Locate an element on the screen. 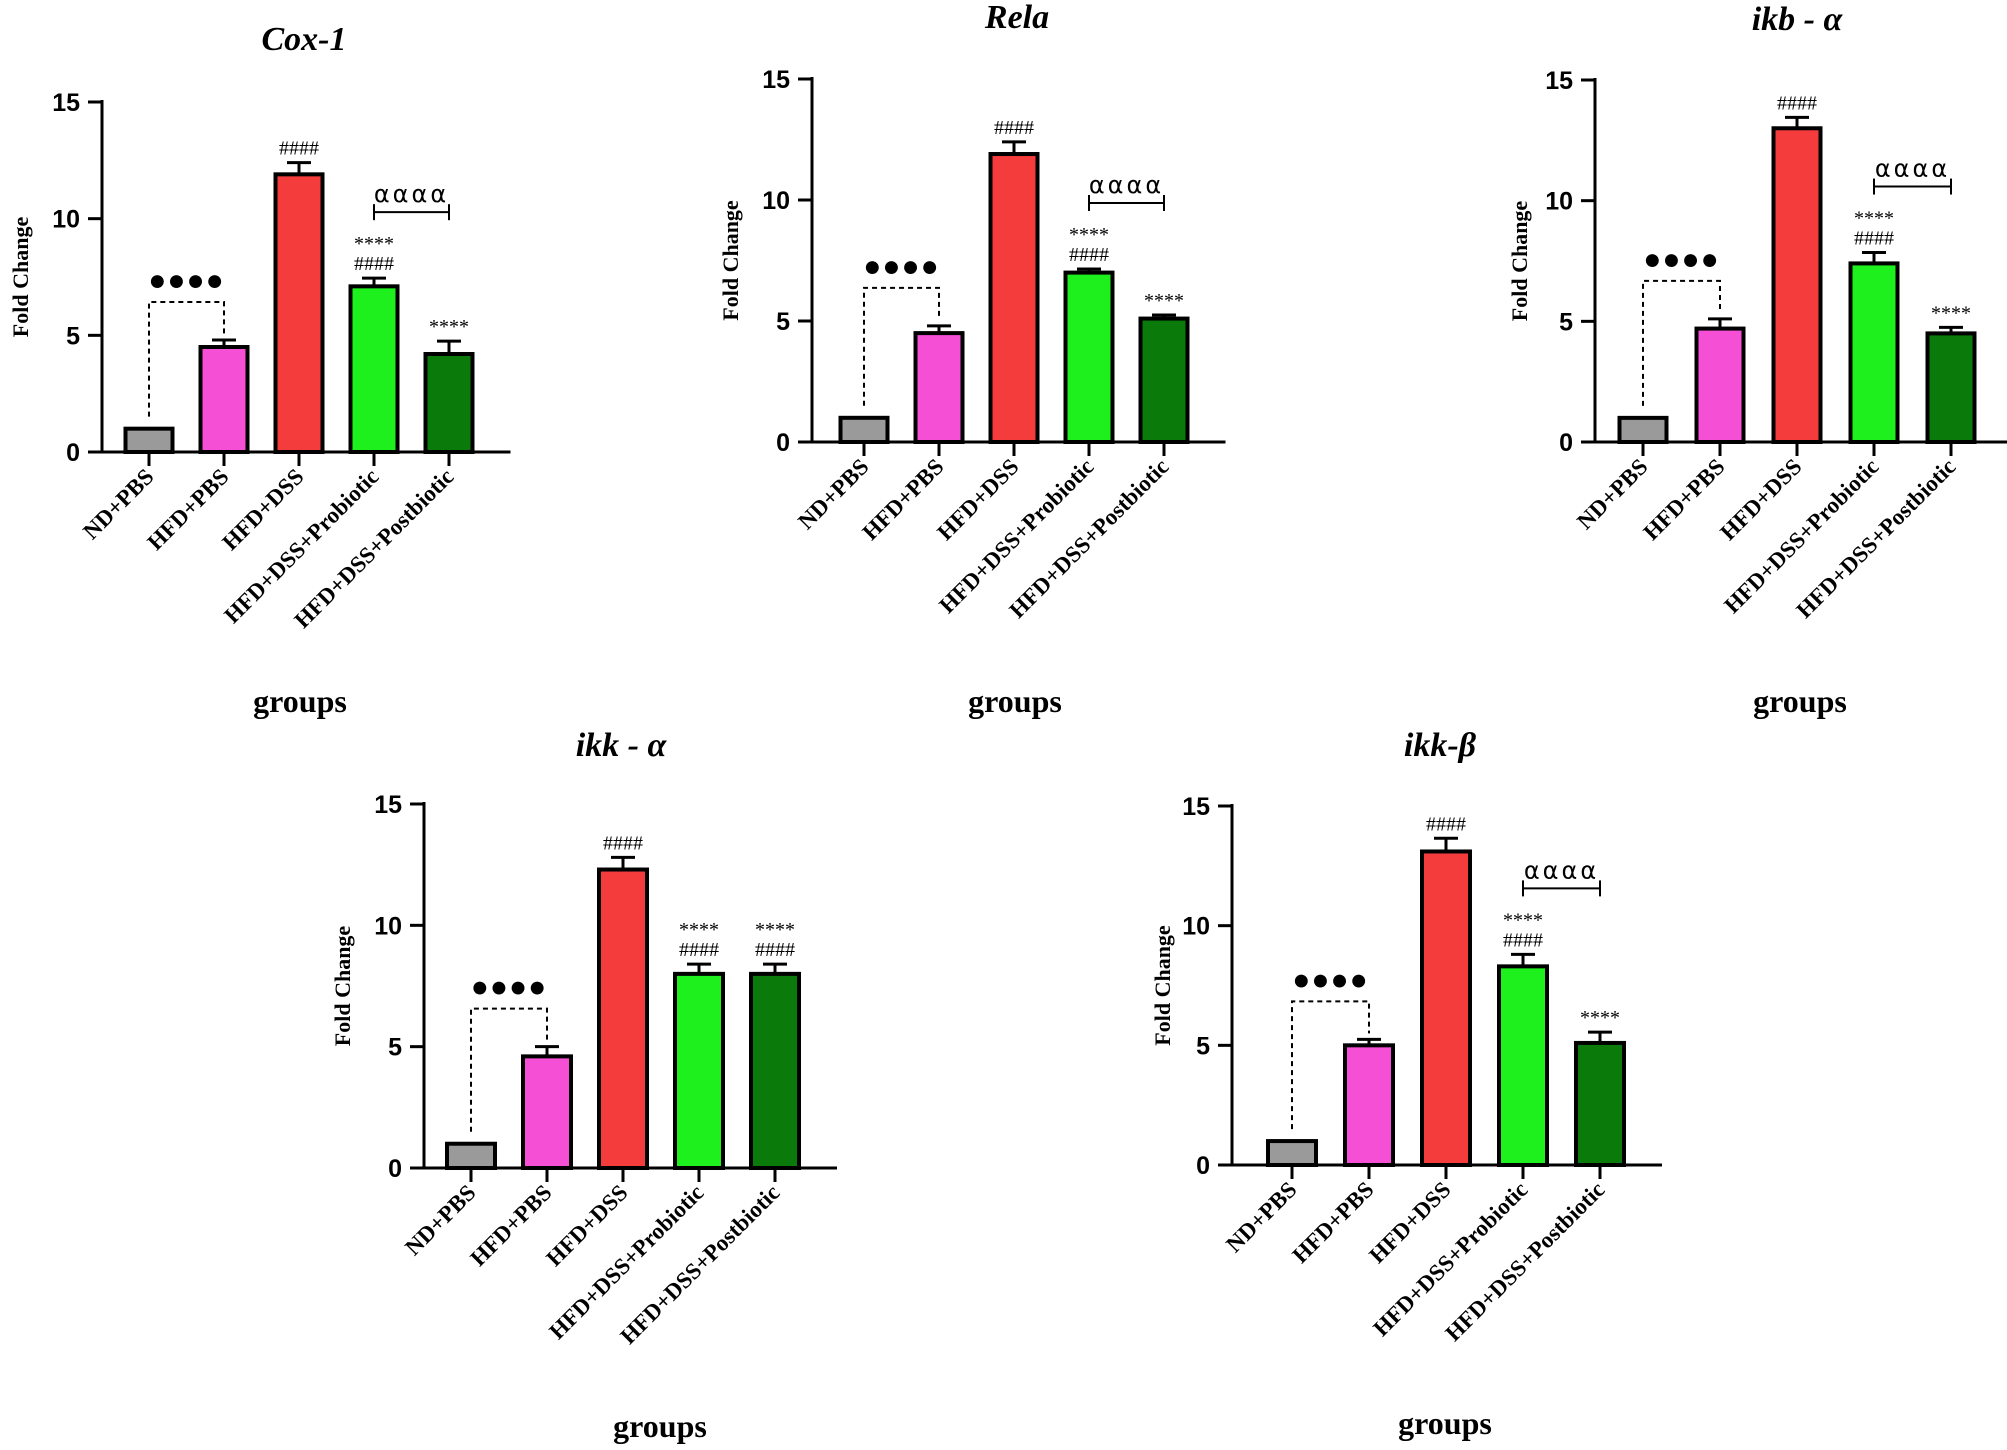  chart-title: Rela is located at coordinates (1016, 18).